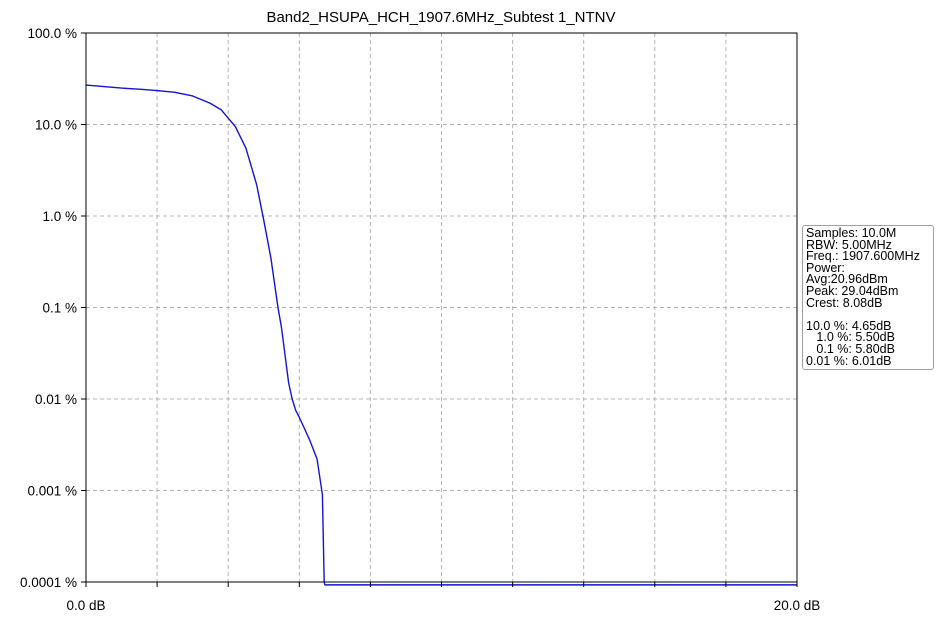 Image resolution: width=938 pixels, height=624 pixels. I want to click on info-box-line: RBW: 5.00MHz, so click(849, 244).